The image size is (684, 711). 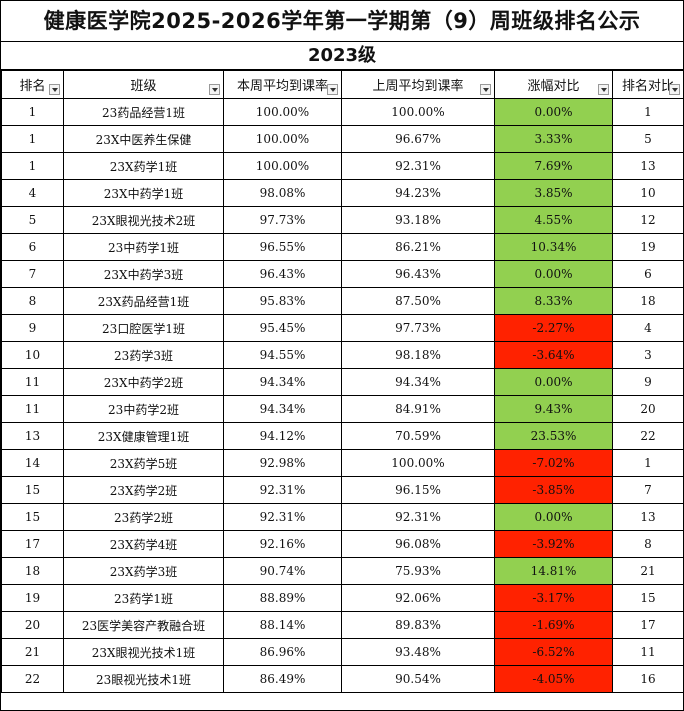 I want to click on rank-compare-cell: 7, so click(x=648, y=490).